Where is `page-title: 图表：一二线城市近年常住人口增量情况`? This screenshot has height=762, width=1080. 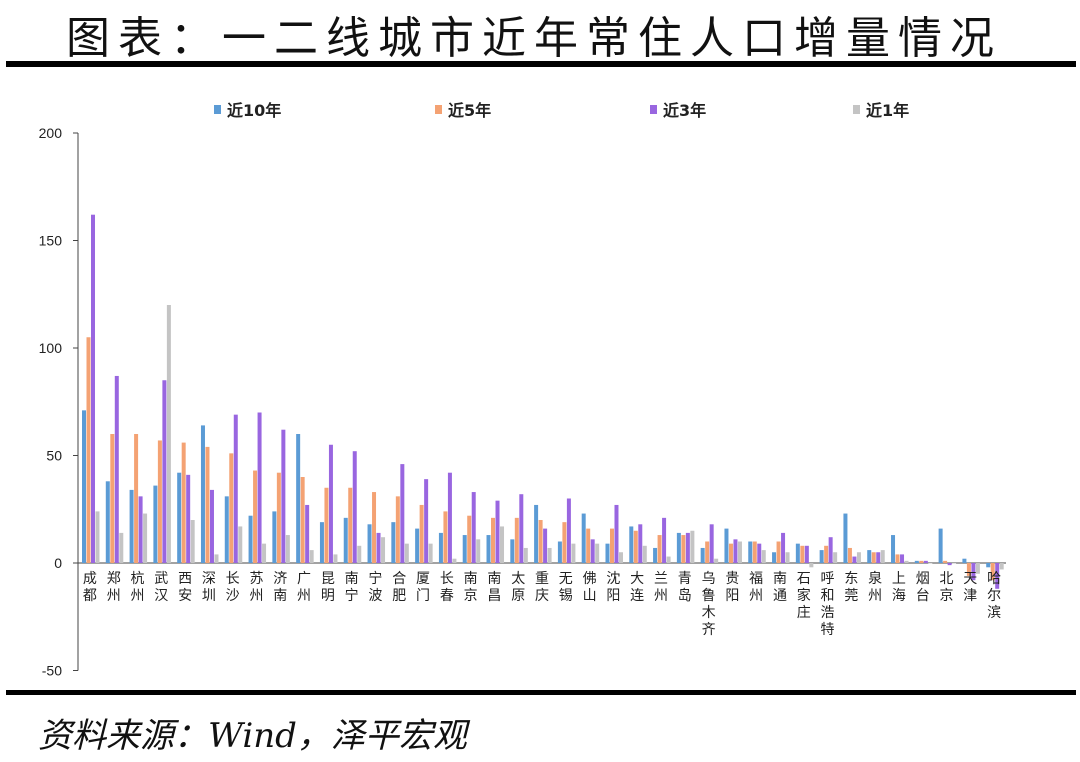
page-title: 图表：一二线城市近年常住人口增量情况 is located at coordinates (534, 38).